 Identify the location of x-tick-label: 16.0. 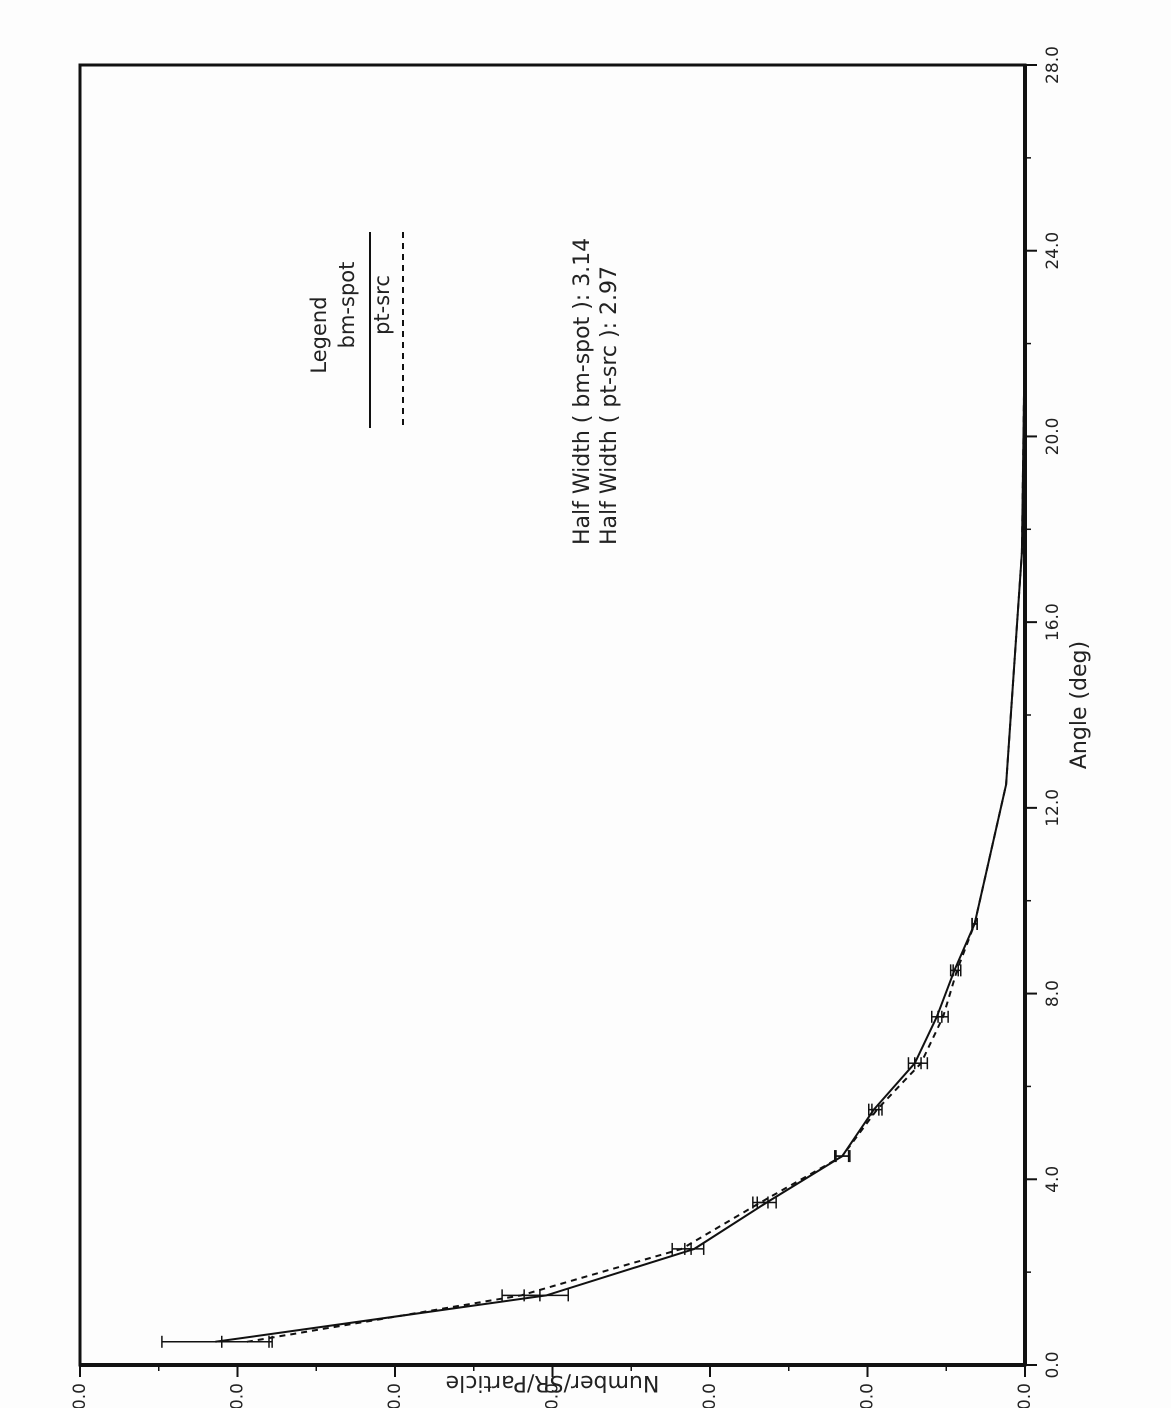
(1053, 622).